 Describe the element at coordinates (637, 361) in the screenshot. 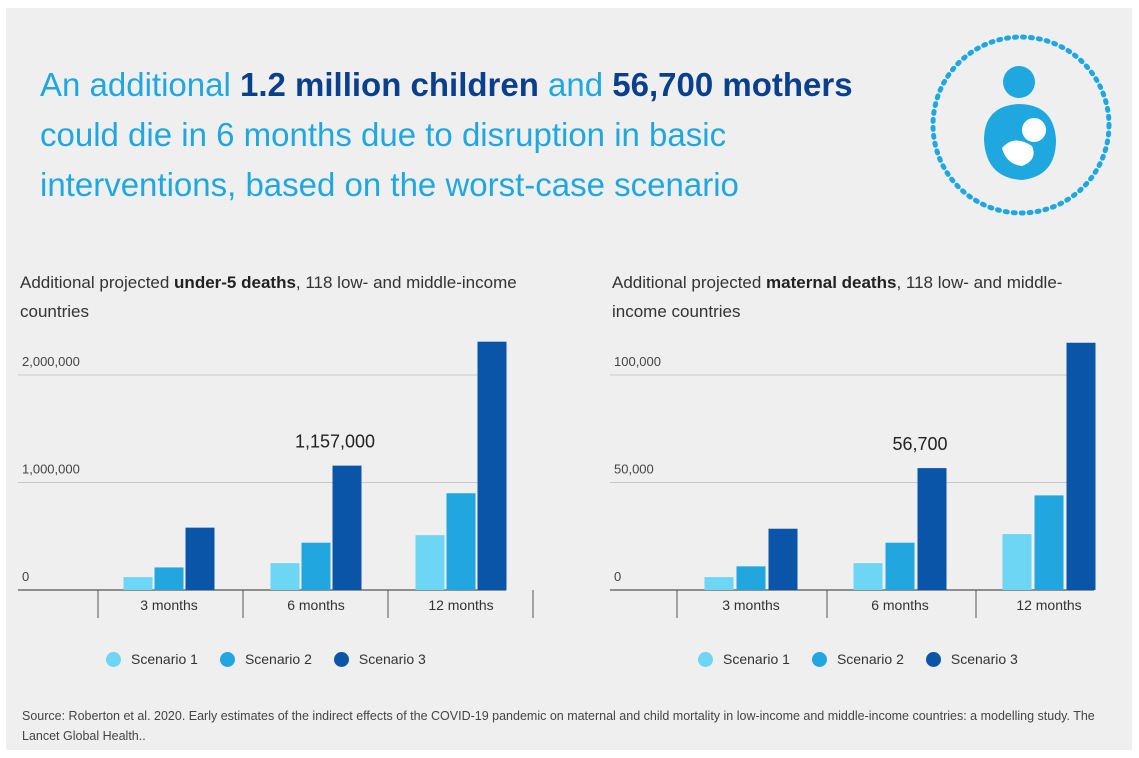

I see `y-tick-label: 100,000` at that location.